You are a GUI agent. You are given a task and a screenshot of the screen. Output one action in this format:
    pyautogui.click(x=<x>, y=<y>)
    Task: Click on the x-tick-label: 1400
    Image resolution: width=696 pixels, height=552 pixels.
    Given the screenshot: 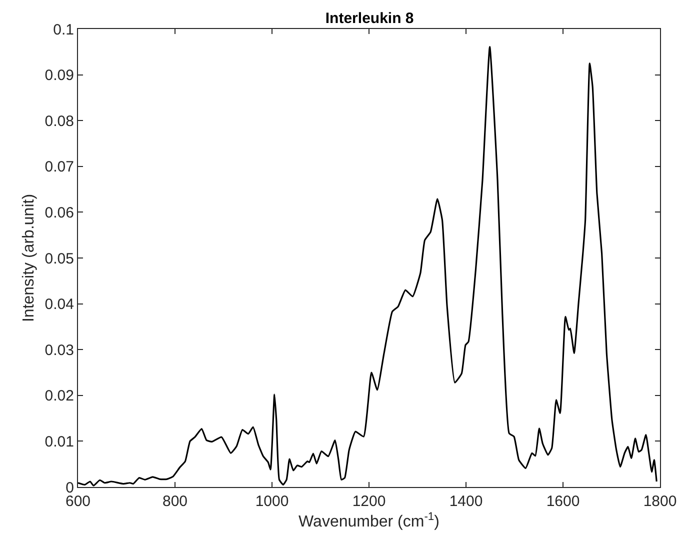 What is the action you would take?
    pyautogui.click(x=466, y=501)
    